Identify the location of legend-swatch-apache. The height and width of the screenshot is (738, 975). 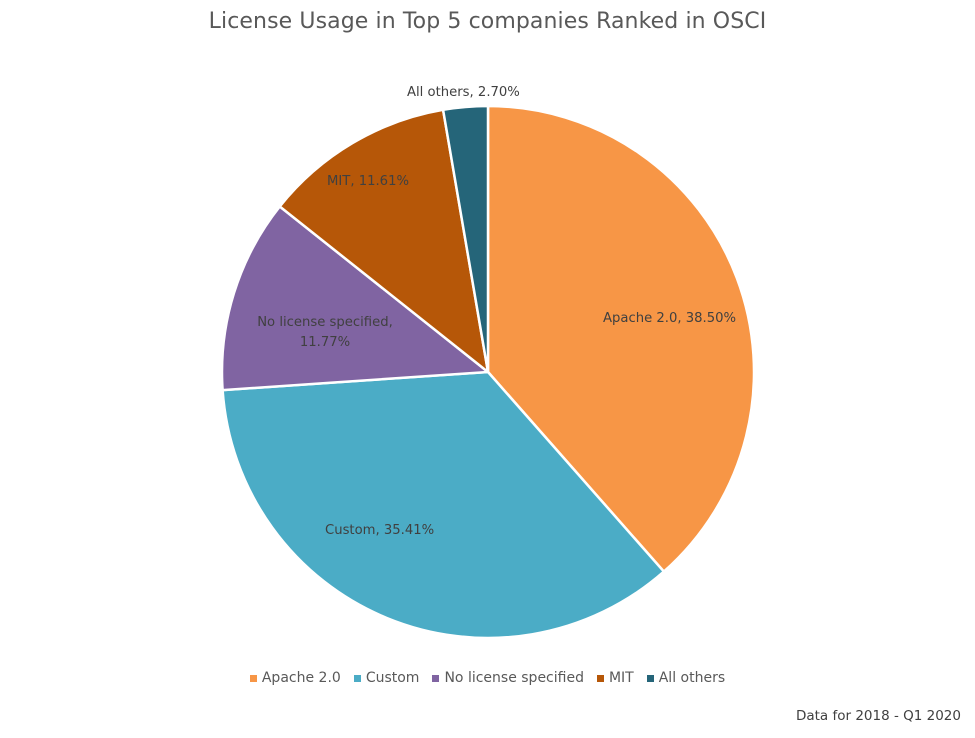
(253, 678).